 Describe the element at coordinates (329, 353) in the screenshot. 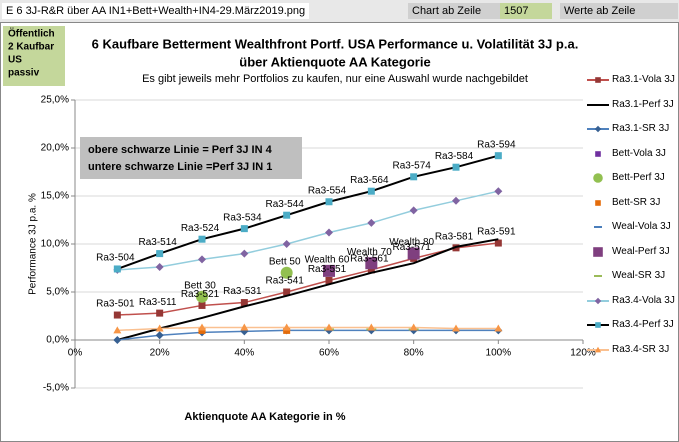

I see `x-tick-label: 60%` at that location.